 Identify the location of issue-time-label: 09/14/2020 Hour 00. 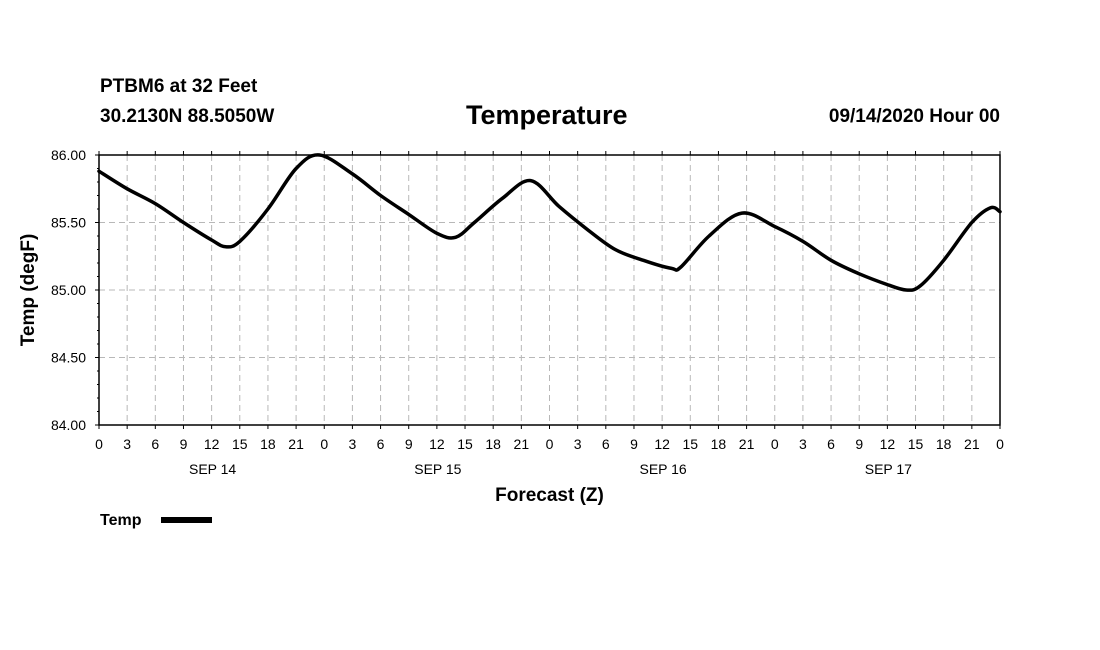
(914, 116).